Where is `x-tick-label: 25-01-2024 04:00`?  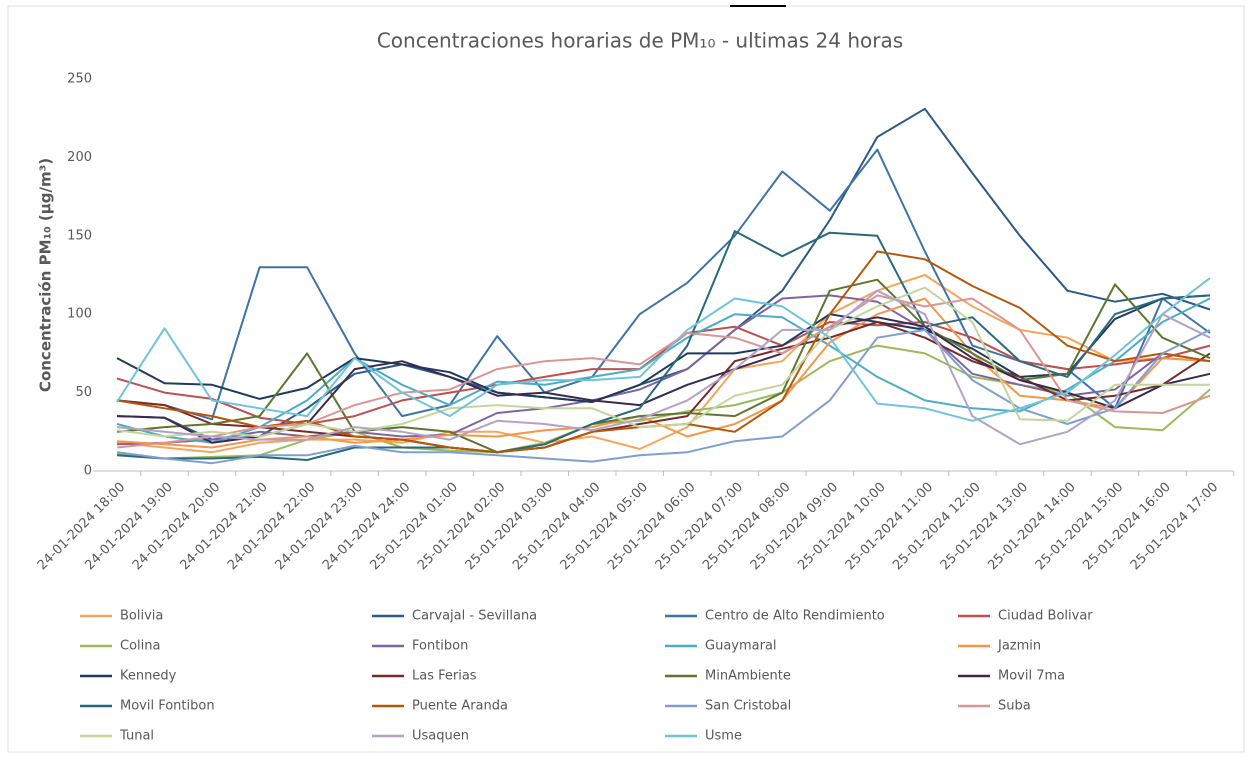
x-tick-label: 25-01-2024 04:00 is located at coordinates (556, 526).